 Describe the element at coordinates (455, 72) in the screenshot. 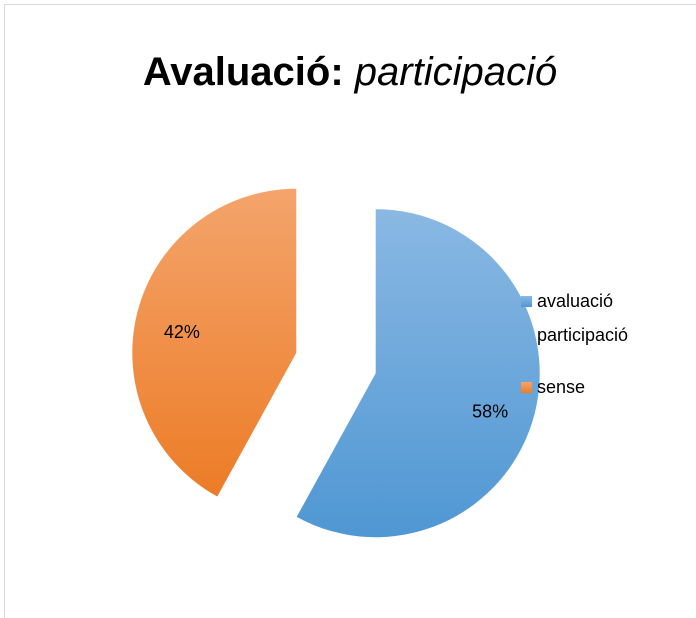

I see `title-italic: participació` at that location.